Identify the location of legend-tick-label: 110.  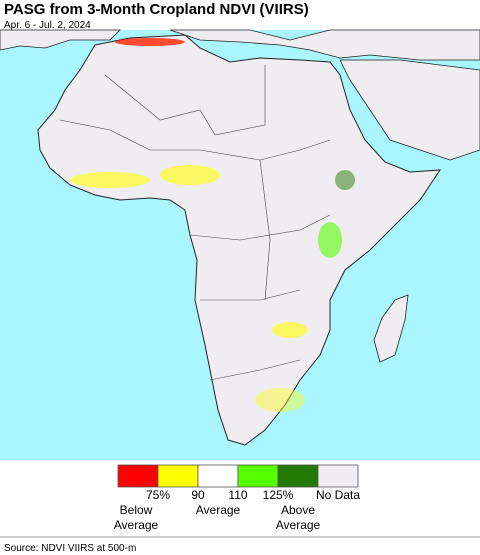
(237, 495).